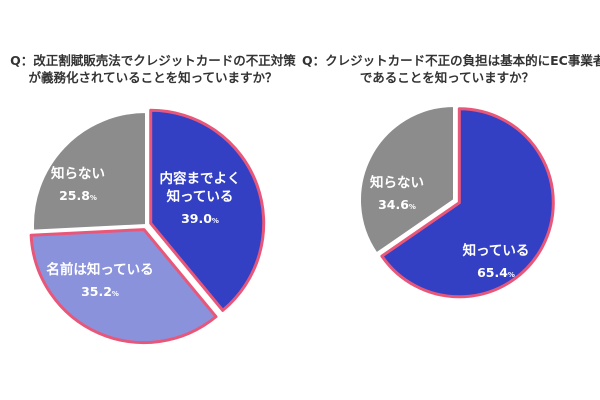 This screenshot has width=600, height=400. What do you see at coordinates (496, 272) in the screenshot?
I see `slice-value-know: 65.4%` at bounding box center [496, 272].